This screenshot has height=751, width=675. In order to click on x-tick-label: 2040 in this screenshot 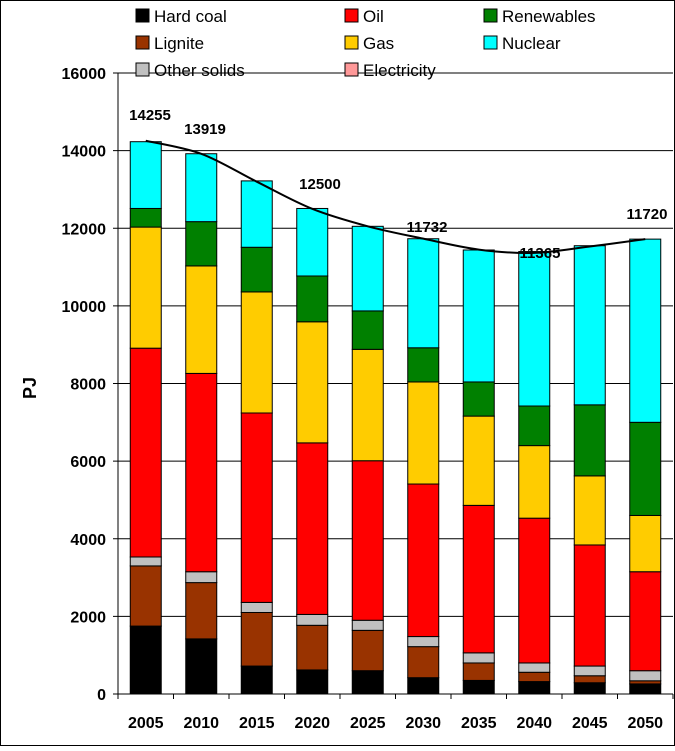, I will do `click(534, 723)`.